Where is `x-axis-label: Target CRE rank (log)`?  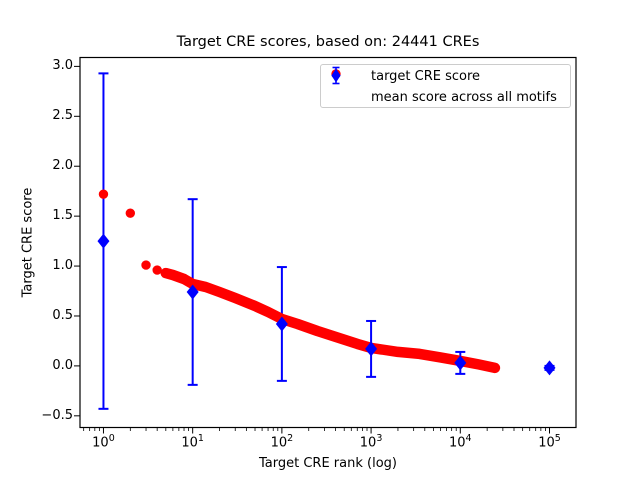
x-axis-label: Target CRE rank (log) is located at coordinates (328, 463).